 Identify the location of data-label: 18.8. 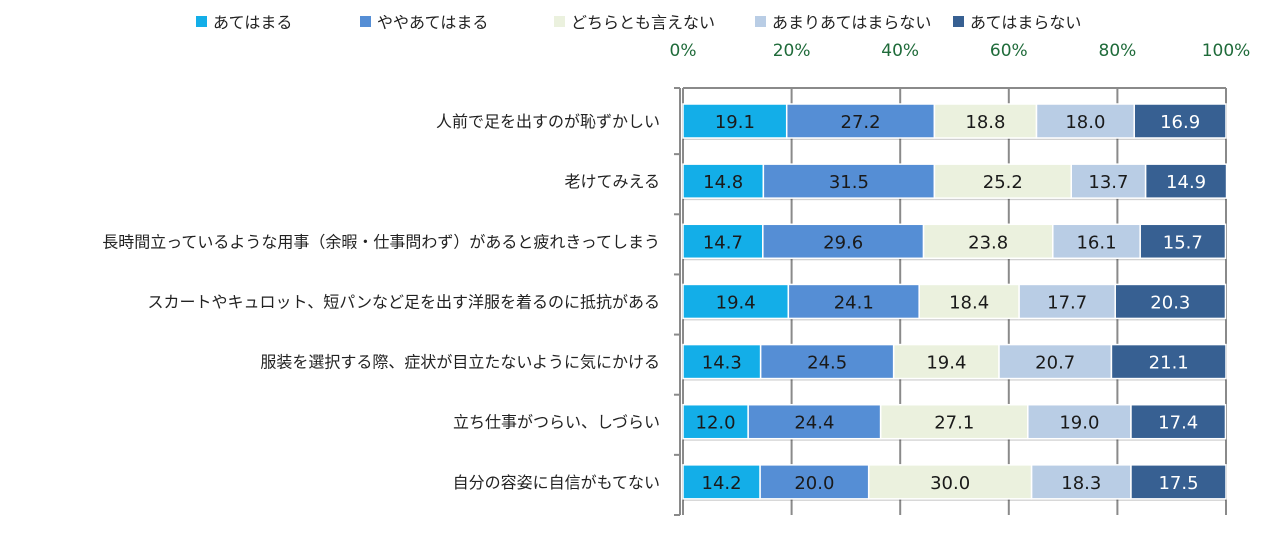
(985, 122).